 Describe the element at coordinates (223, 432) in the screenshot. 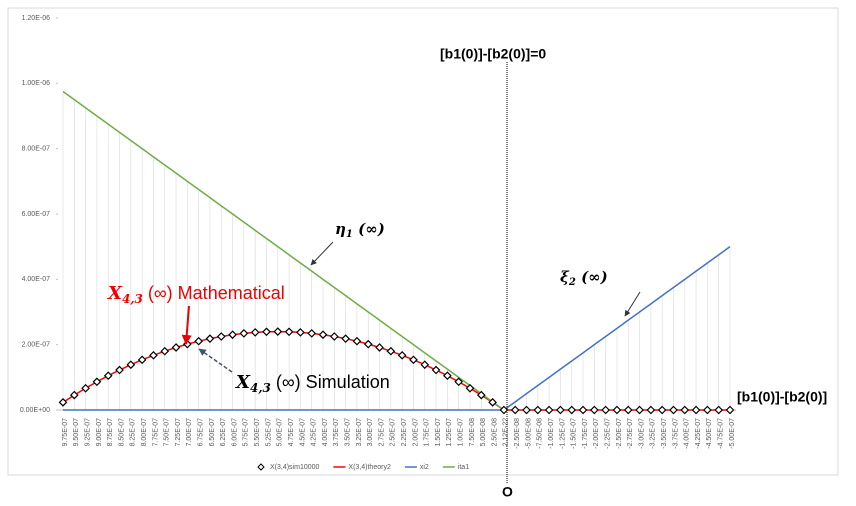

I see `x-tick-label: 6.25E-07` at that location.